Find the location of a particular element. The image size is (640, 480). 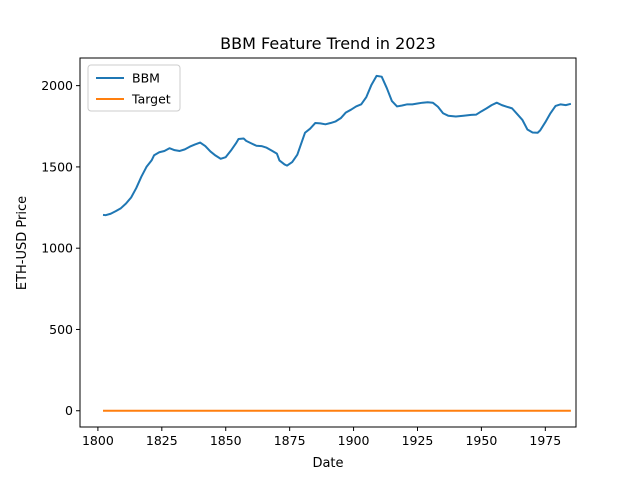

y-tick-label: 0 is located at coordinates (69, 410).